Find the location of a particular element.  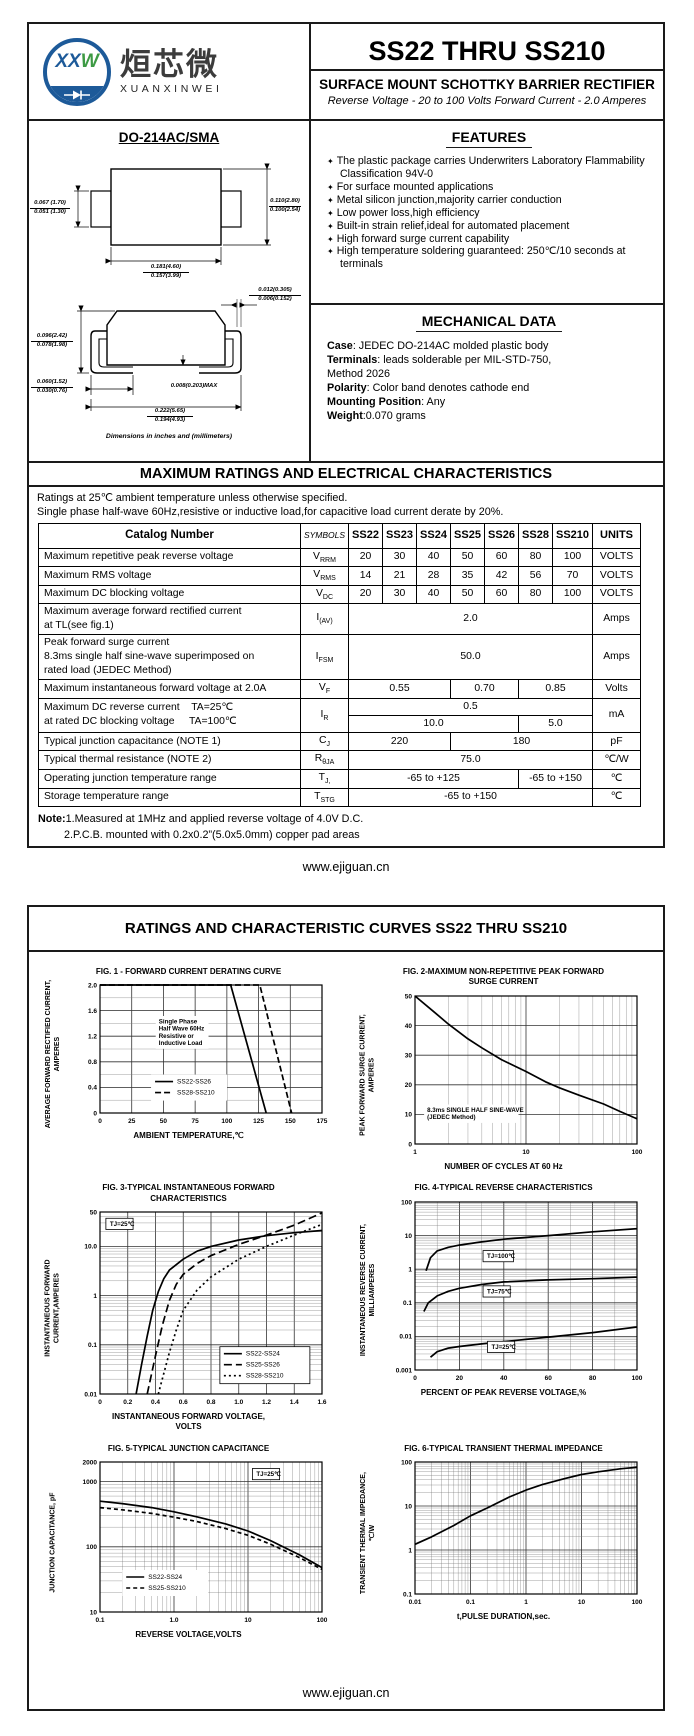

svg-text: 2000 is located at coordinates (90, 1462).